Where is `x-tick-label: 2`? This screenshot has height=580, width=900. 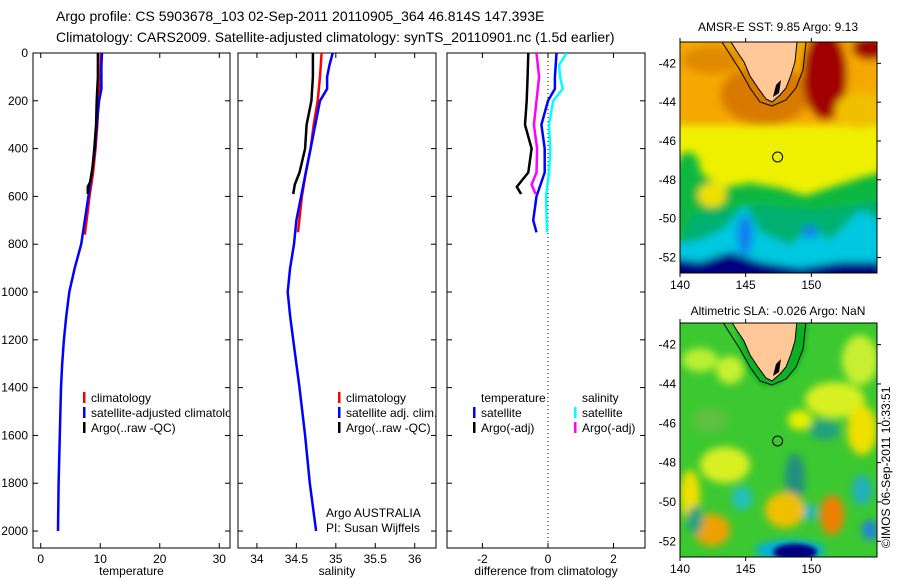 x-tick-label: 2 is located at coordinates (613, 559).